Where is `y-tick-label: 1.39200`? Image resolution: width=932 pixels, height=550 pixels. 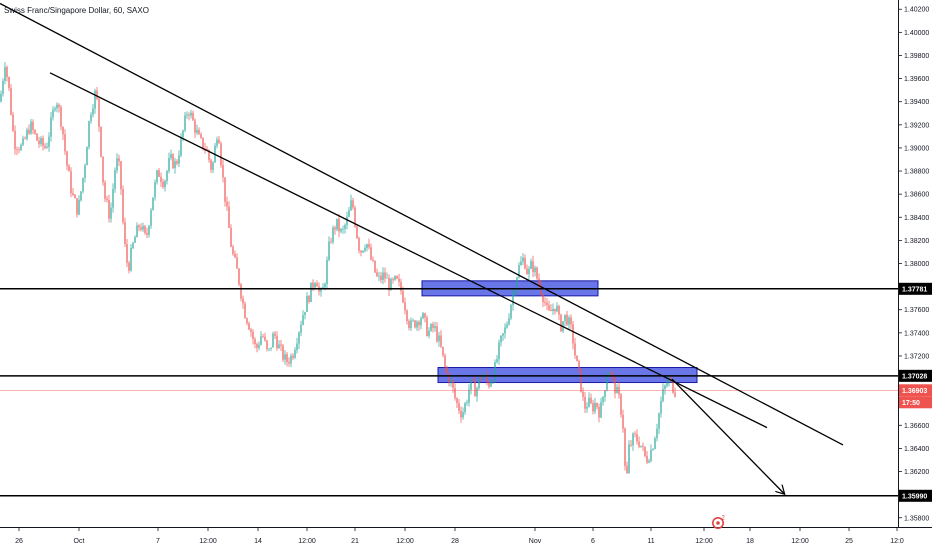
y-tick-label: 1.39200 is located at coordinates (916, 125).